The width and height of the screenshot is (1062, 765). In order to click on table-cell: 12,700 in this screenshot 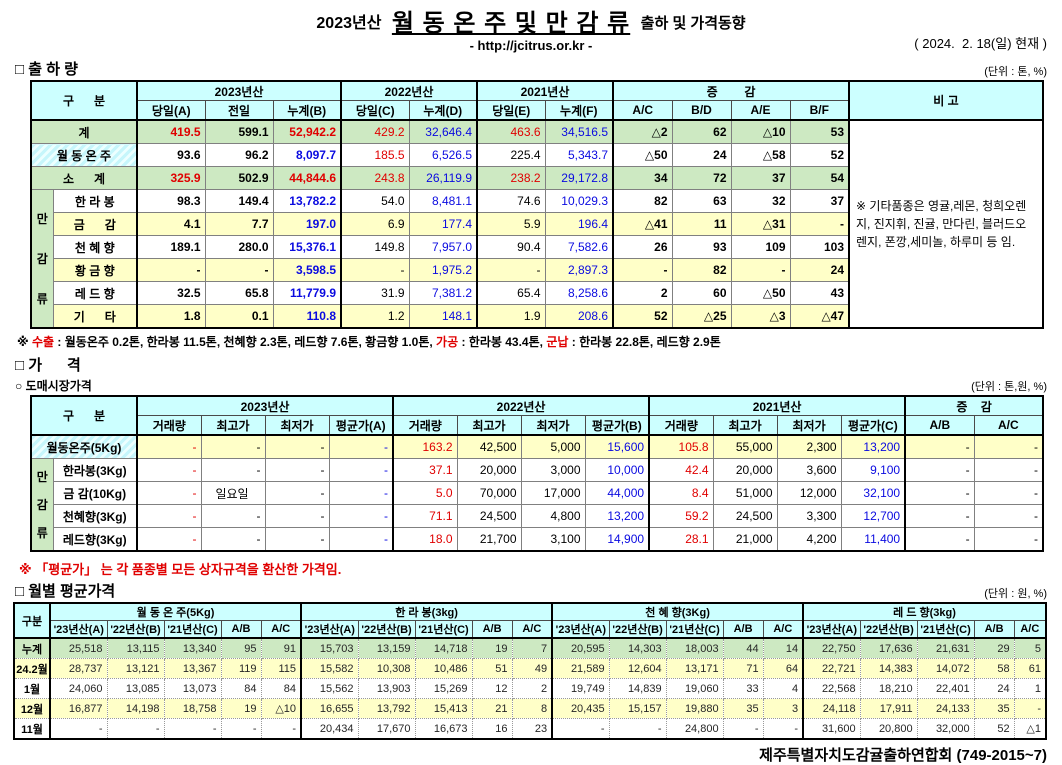, I will do `click(873, 516)`.